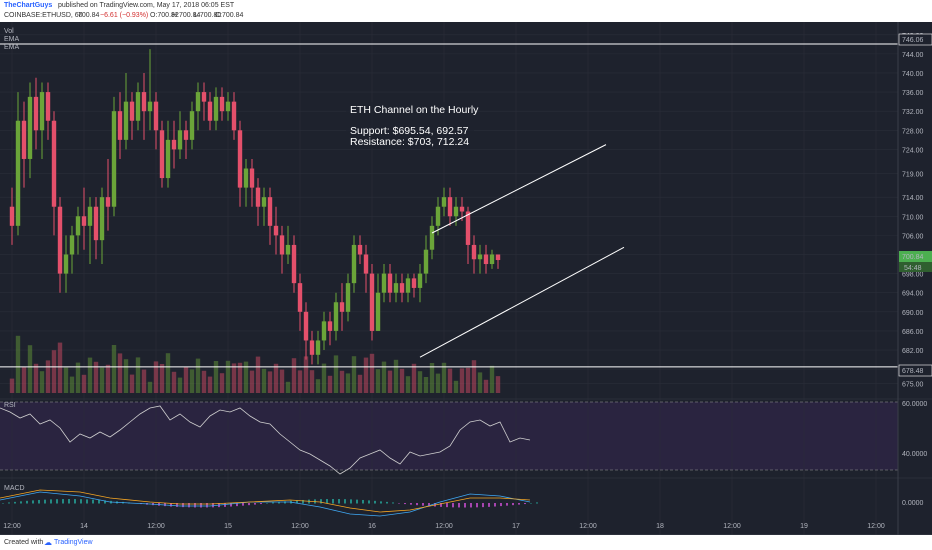  I want to click on signal-line, so click(265, 501).